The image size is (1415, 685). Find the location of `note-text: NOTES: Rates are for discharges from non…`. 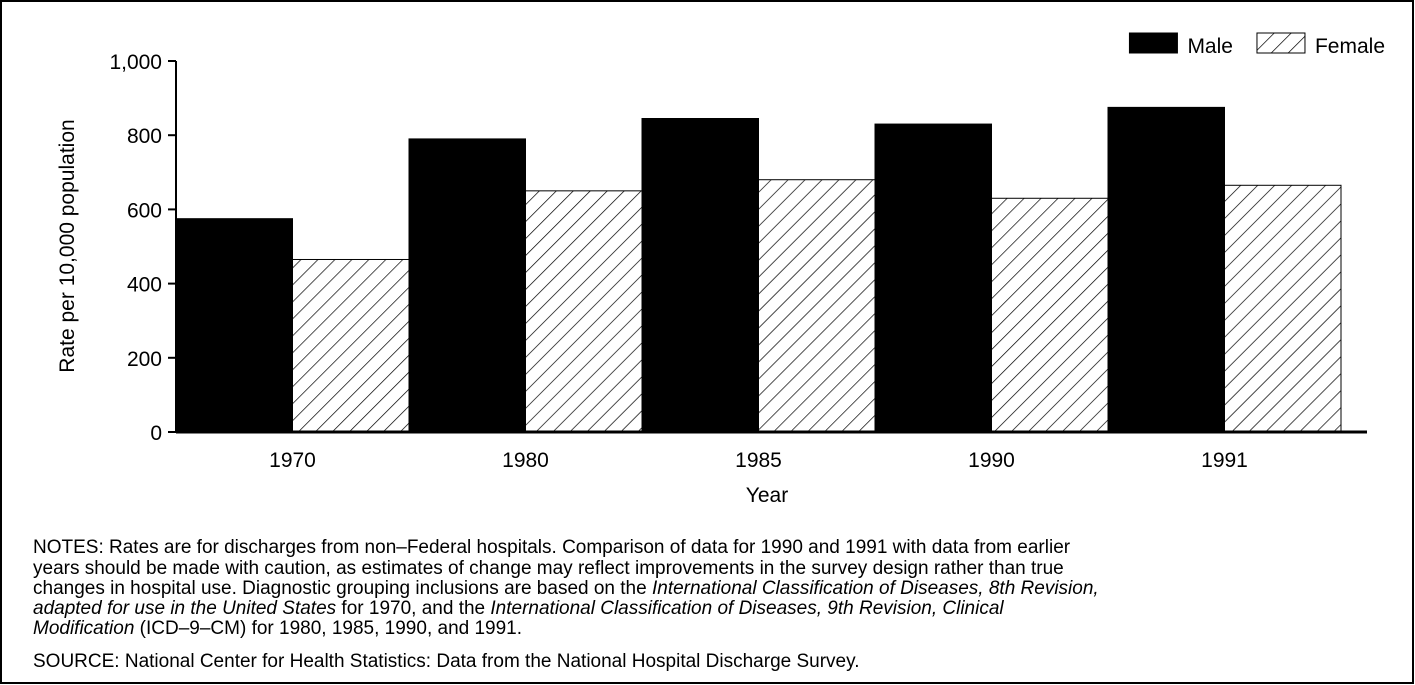

note-text: NOTES: Rates are for discharges from non… is located at coordinates (552, 547).